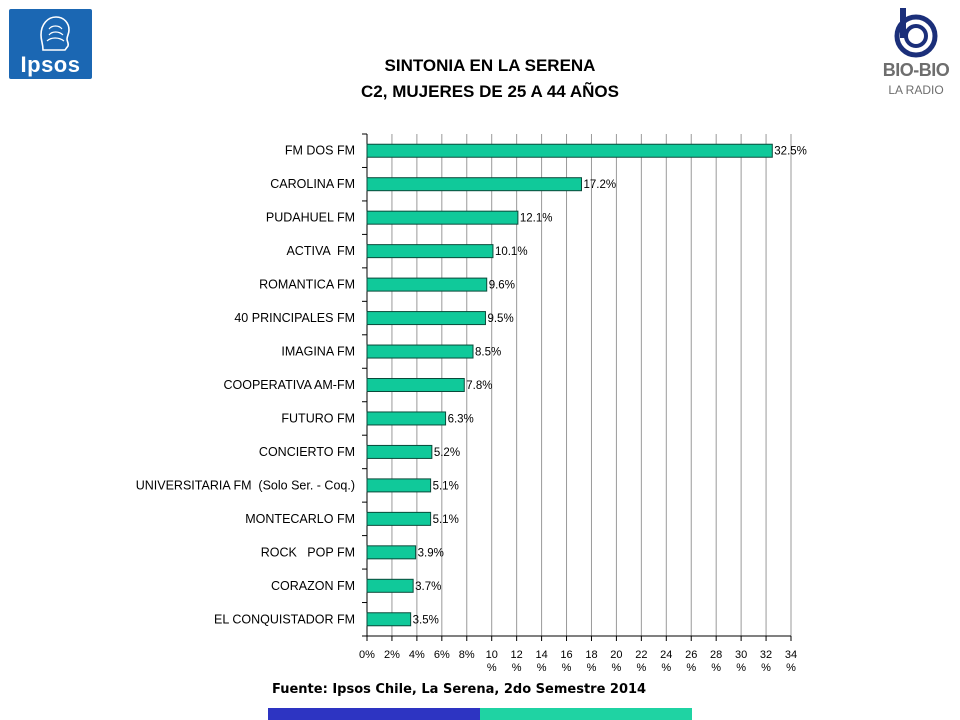  What do you see at coordinates (488, 353) in the screenshot?
I see `data-label: 8.5%` at bounding box center [488, 353].